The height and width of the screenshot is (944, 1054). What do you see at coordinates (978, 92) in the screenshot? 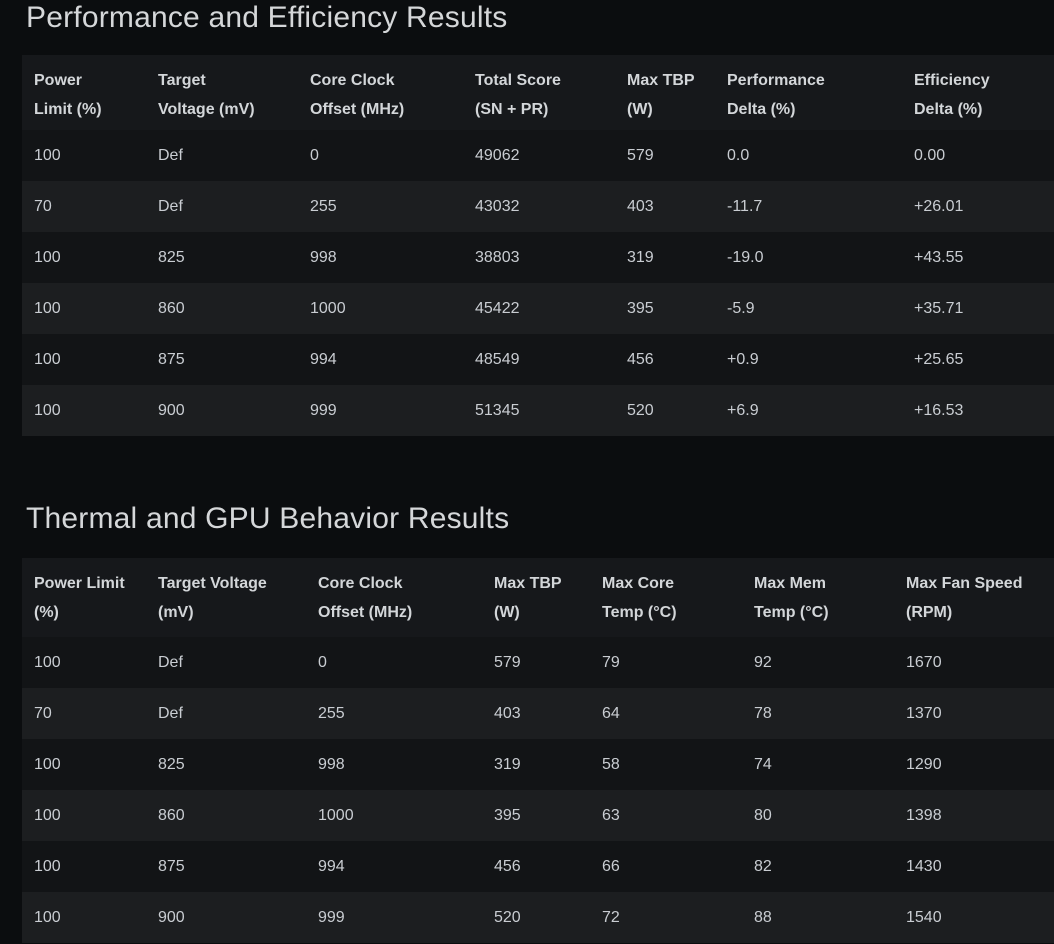
I see `column-header: Efficiency Delta (%)` at bounding box center [978, 92].